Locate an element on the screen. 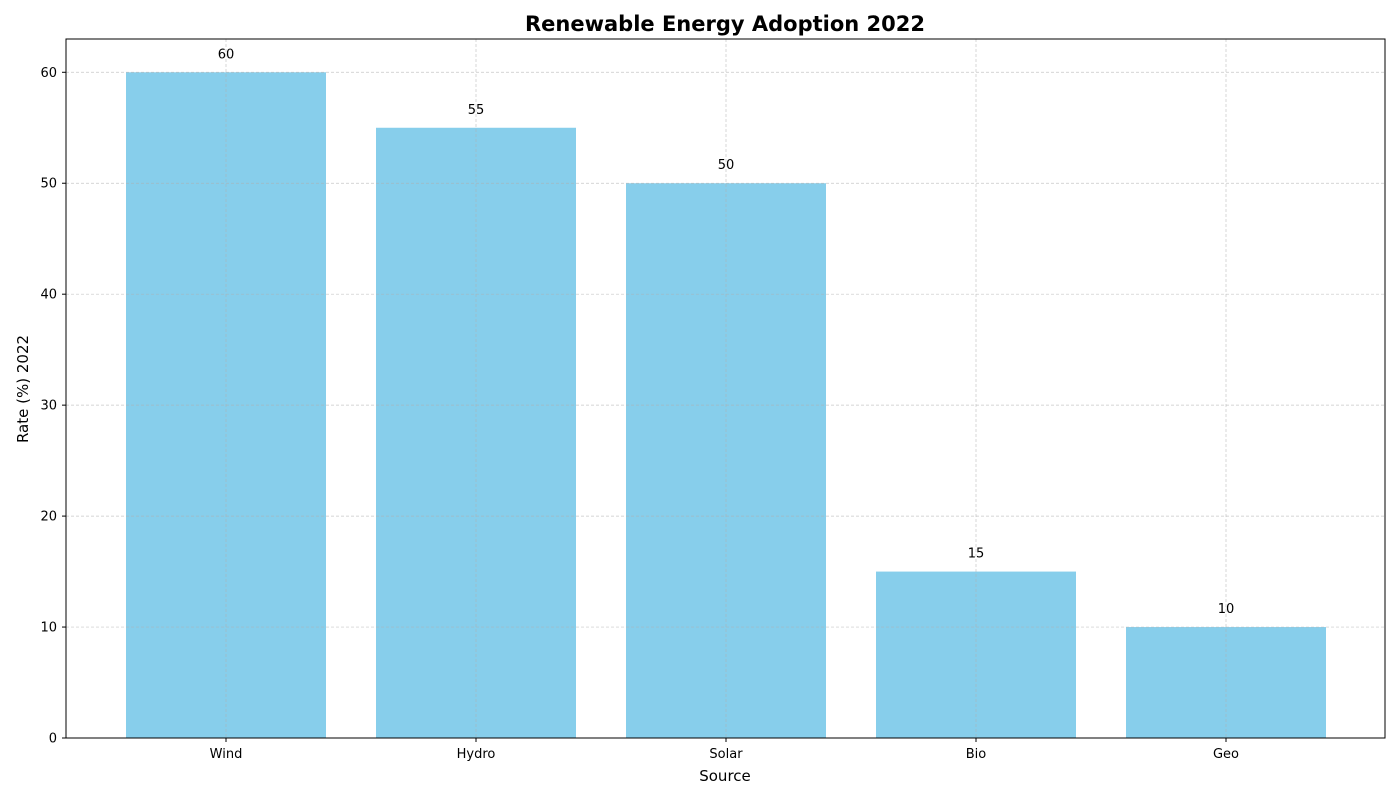  y-axis-label: Rate (%) 2022 is located at coordinates (23, 389).